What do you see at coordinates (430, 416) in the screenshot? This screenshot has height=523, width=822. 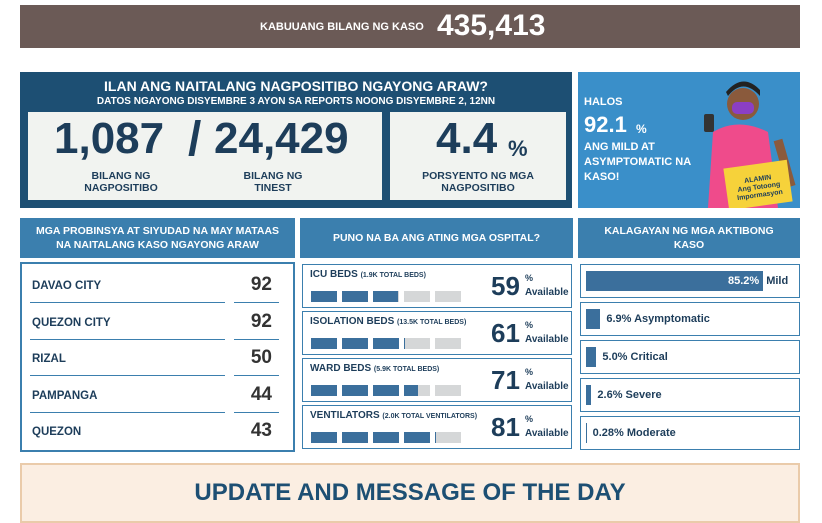 I see `hospital-note: (2.0K TOTAL VENTILATORS)` at bounding box center [430, 416].